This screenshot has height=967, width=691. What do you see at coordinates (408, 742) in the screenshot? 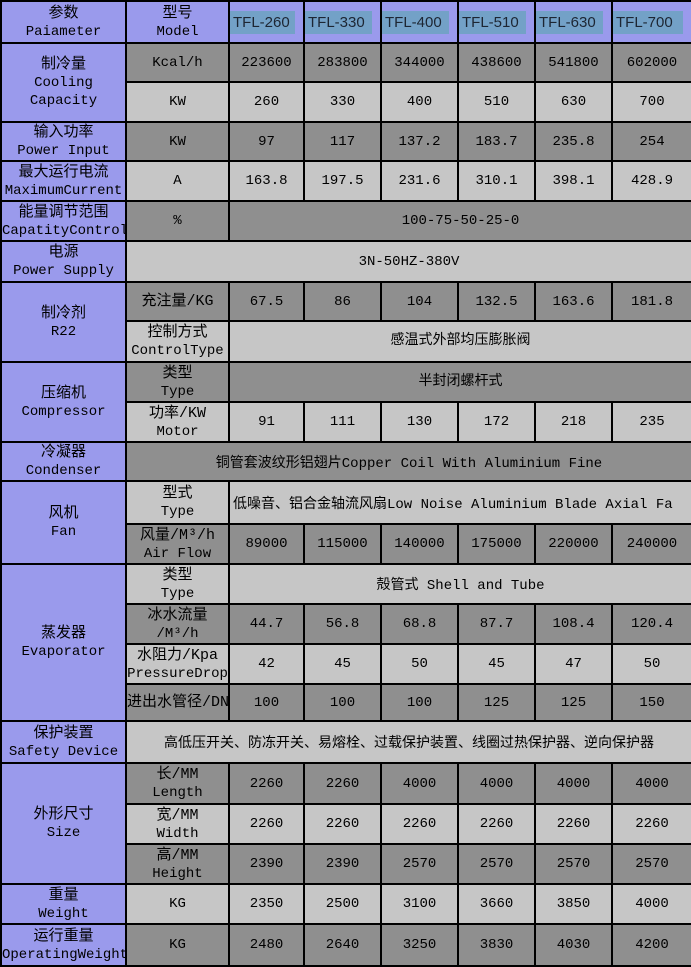
I see `merged-value-cell: 高低压开关、防冻开关、易熔栓、过载保护装置、线圈过热保护器、逆向保护器` at bounding box center [408, 742].